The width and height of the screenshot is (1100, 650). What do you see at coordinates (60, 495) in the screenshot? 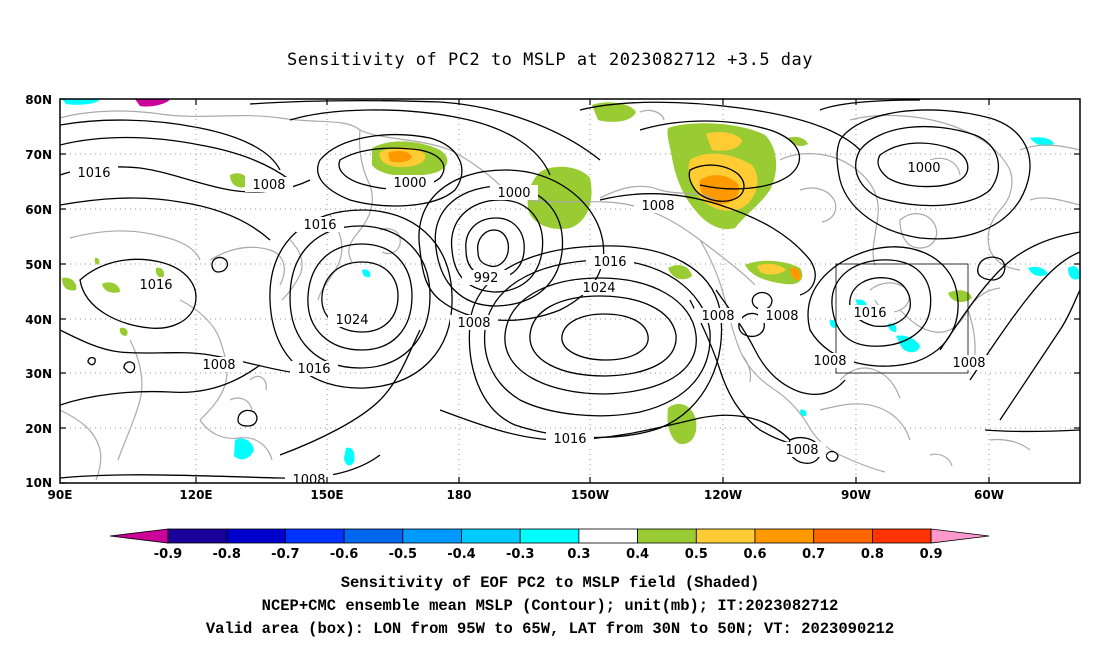
I see `lon-label: 90E` at bounding box center [60, 495].